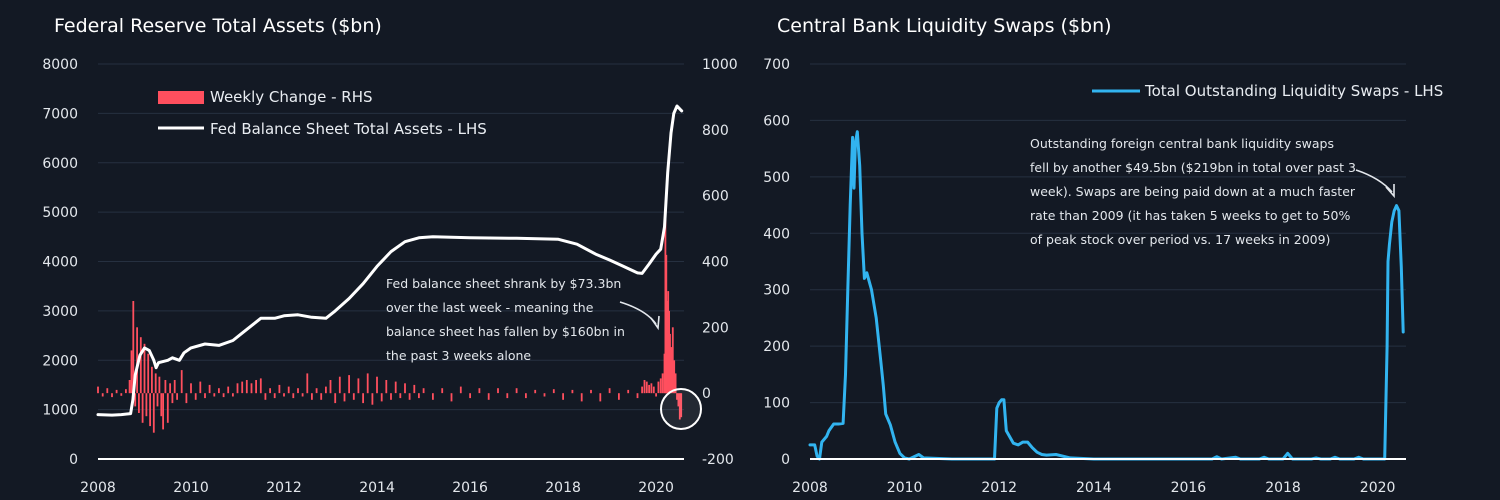  What do you see at coordinates (785, 460) in the screenshot?
I see `y-tick-label: 0` at bounding box center [785, 460].